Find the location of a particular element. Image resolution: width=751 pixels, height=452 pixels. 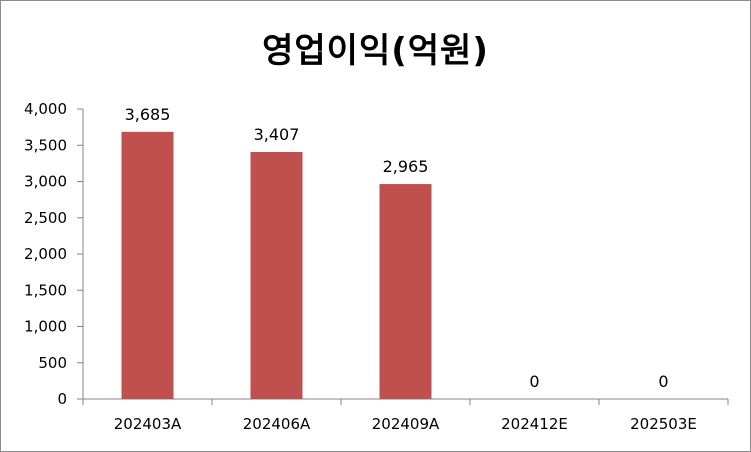

y-tick-label: 4,000 is located at coordinates (45, 109).